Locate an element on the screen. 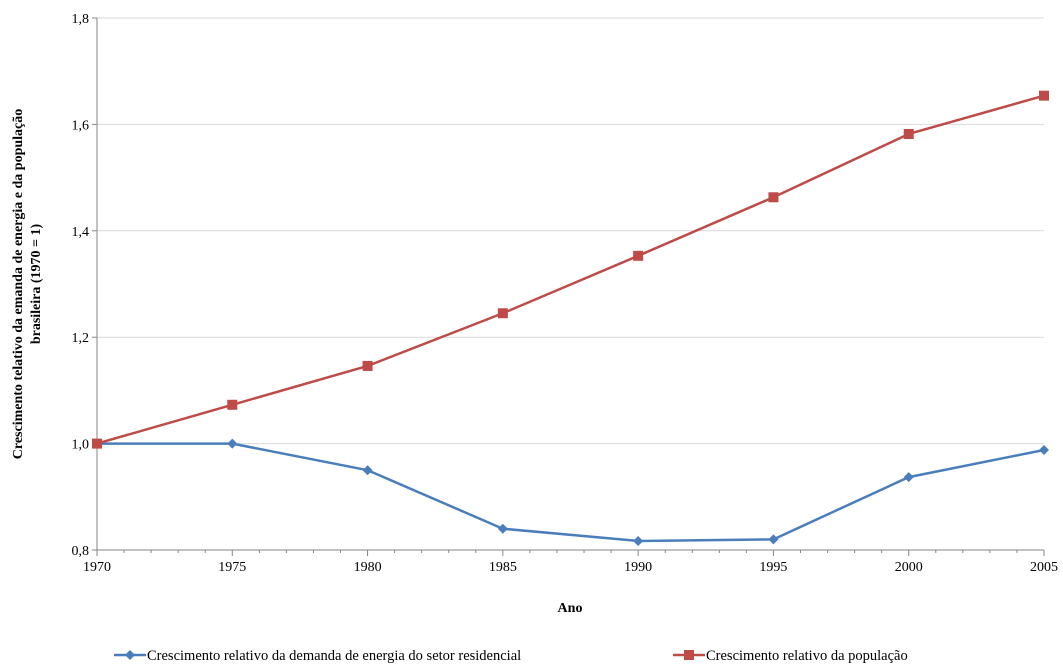 This screenshot has width=1063, height=664. series-line is located at coordinates (571, 492).